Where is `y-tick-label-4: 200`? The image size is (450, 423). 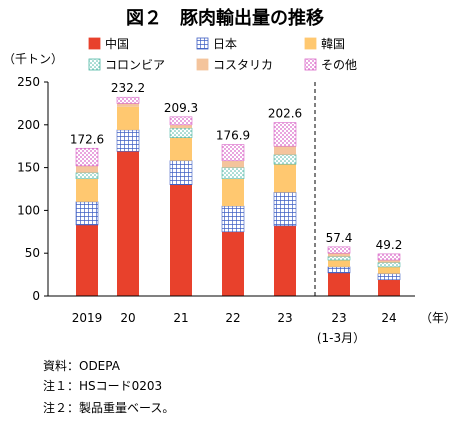
y-tick-label-4: 200 is located at coordinates (28, 125).